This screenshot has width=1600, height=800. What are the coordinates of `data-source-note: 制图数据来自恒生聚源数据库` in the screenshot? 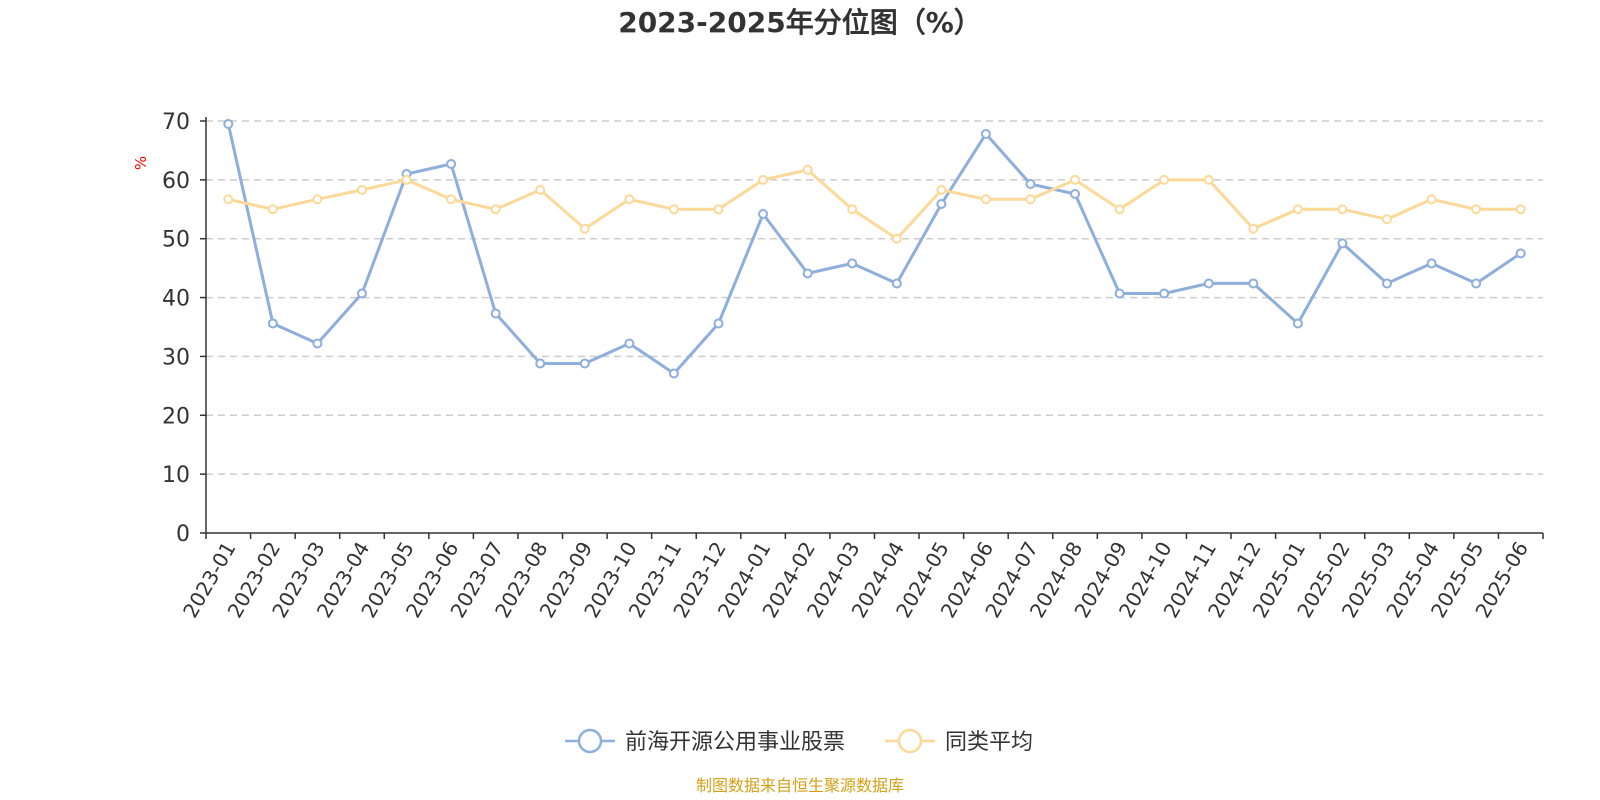 It's located at (800, 785).